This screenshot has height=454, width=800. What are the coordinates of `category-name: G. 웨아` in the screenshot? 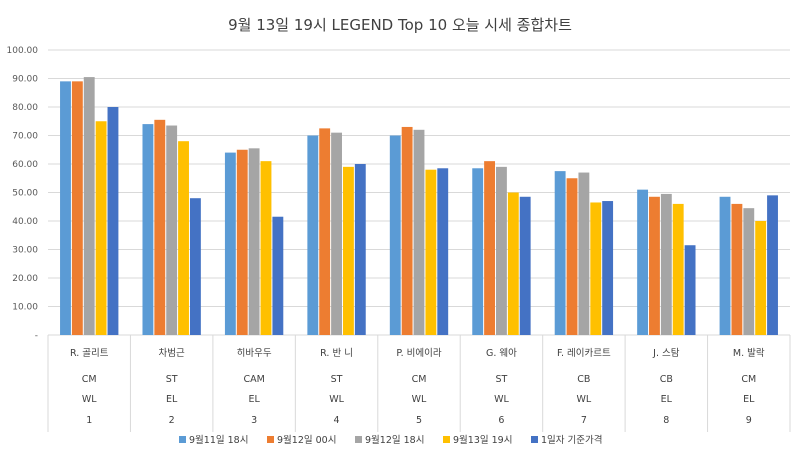 It's located at (501, 353).